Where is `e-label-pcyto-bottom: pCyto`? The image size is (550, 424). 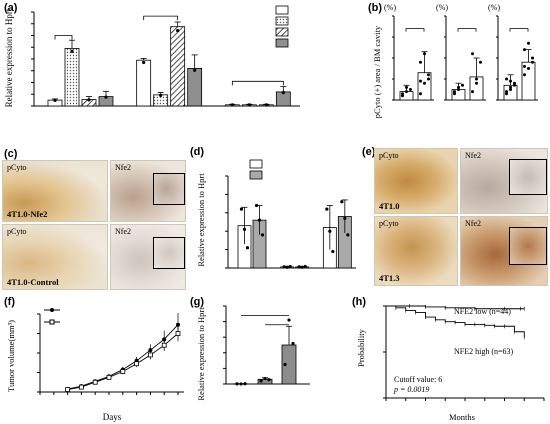
e-label-pcyto-bottom: pCyto is located at coordinates (389, 223).